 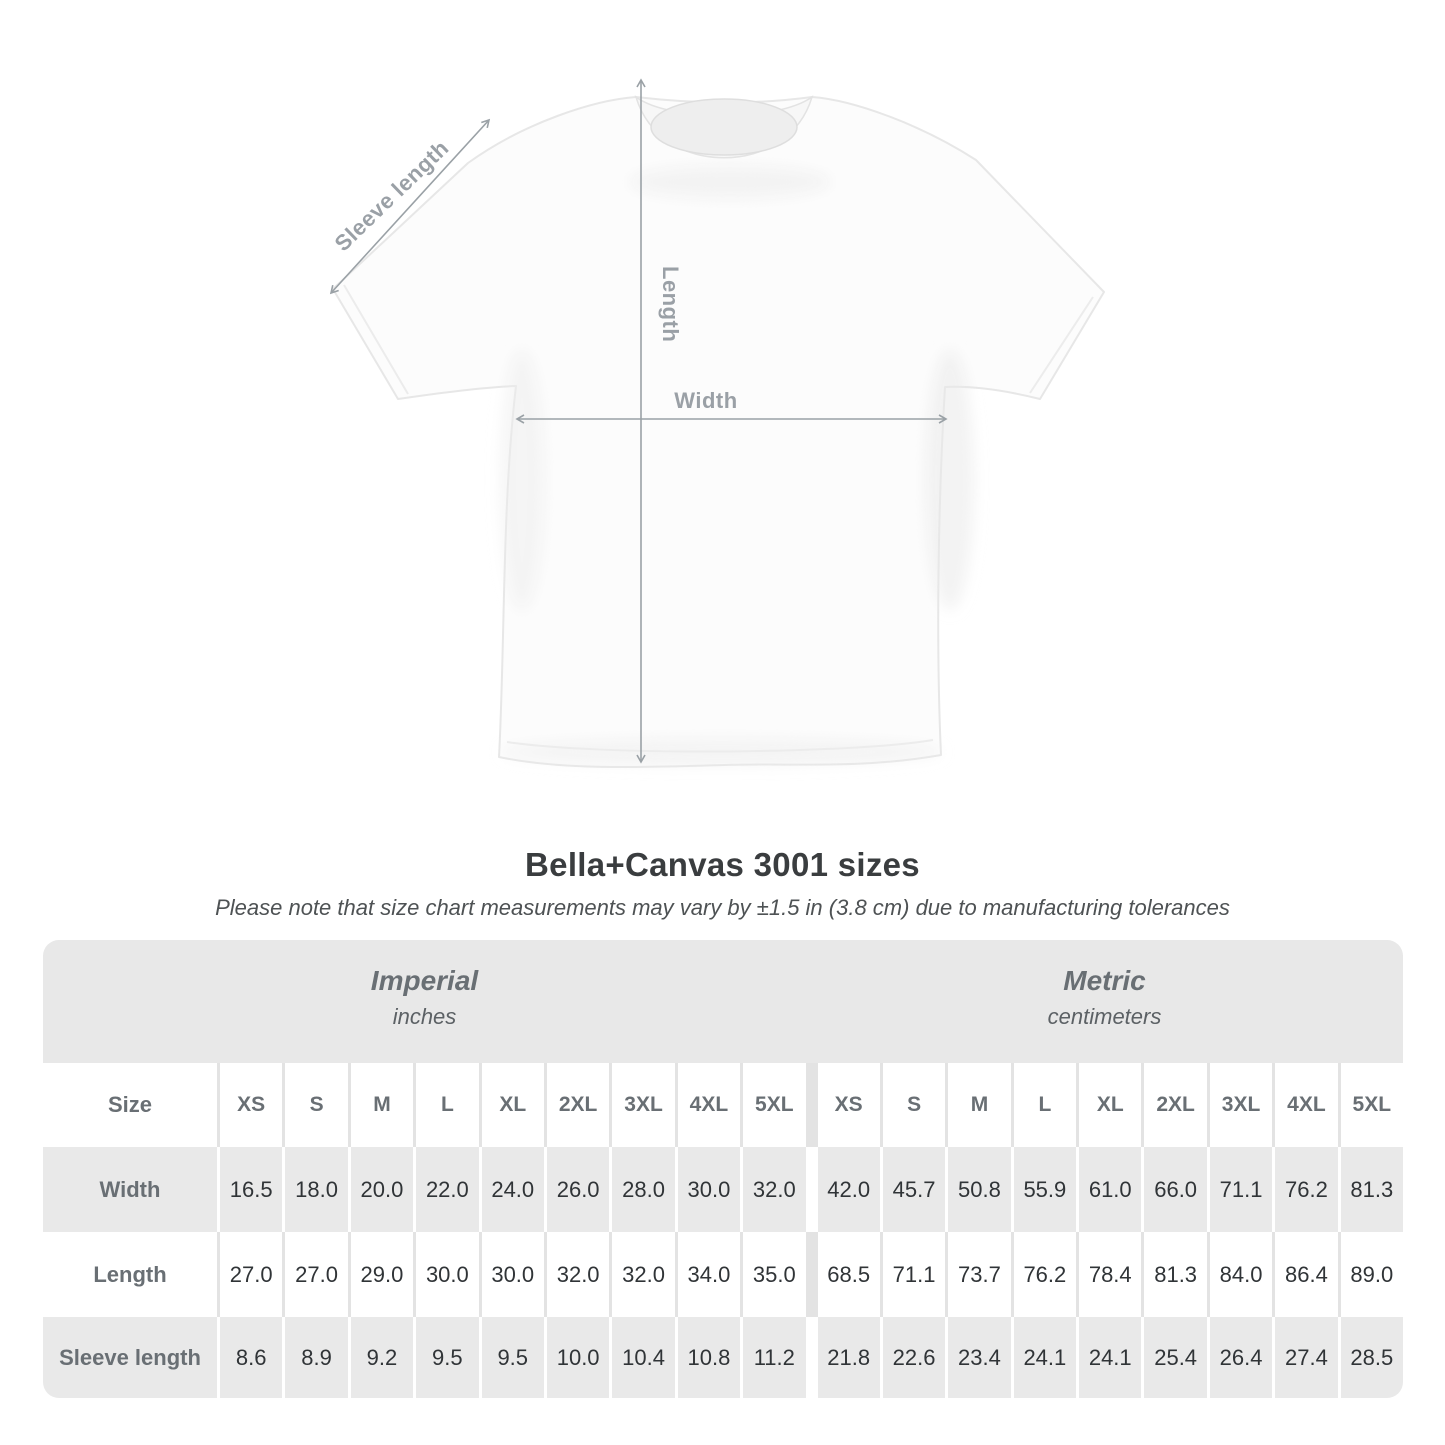 I want to click on value-cell: 55.9, so click(x=1045, y=1189).